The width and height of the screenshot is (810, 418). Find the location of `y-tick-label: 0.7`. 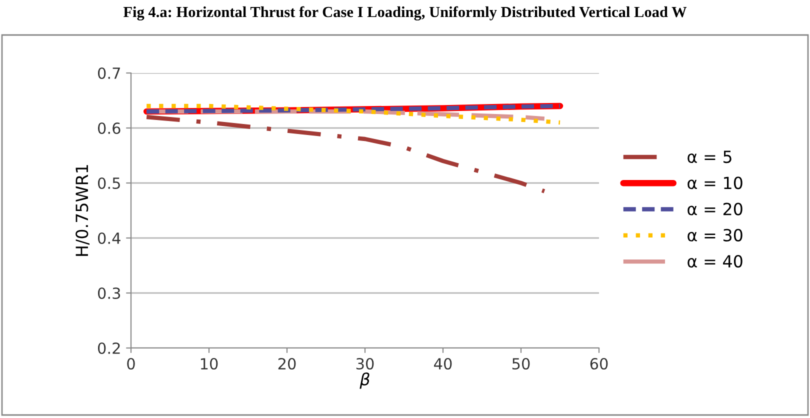

y-tick-label: 0.7 is located at coordinates (109, 73).